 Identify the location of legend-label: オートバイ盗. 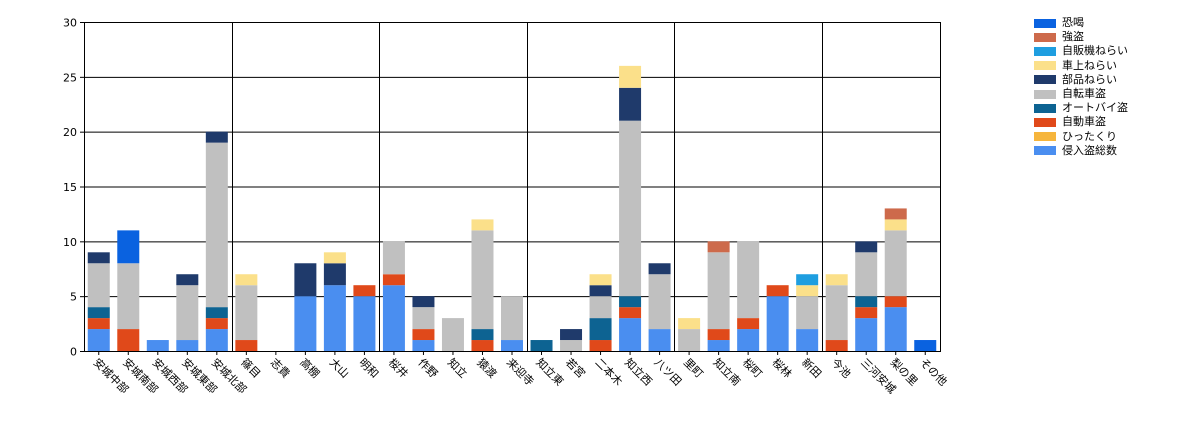
(1095, 108).